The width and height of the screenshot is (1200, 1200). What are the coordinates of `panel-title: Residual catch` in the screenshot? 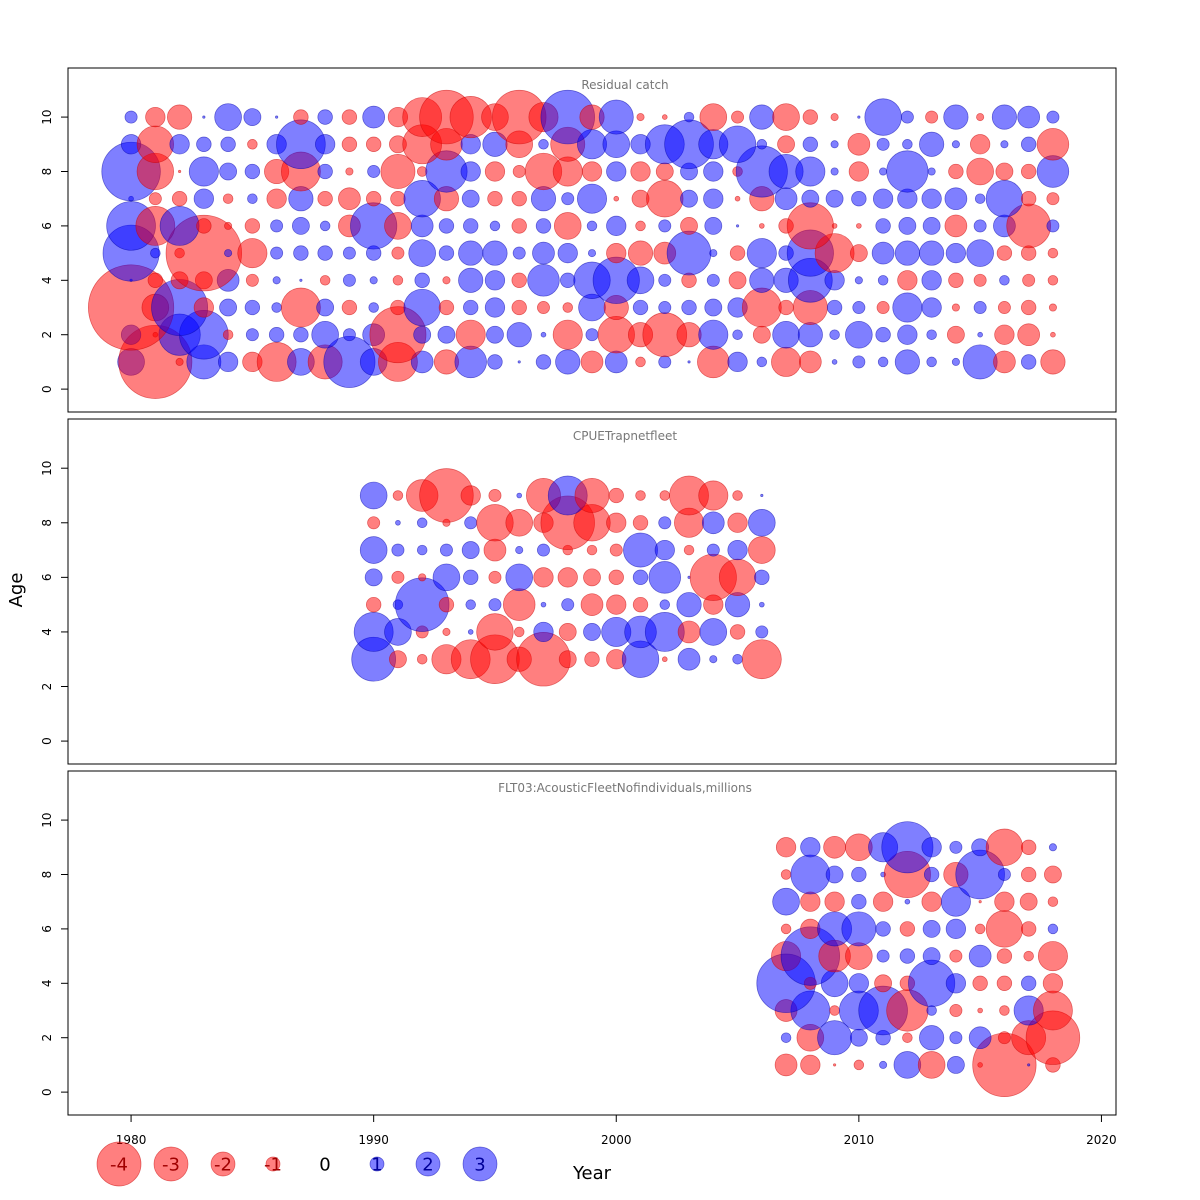 It's located at (624, 85).